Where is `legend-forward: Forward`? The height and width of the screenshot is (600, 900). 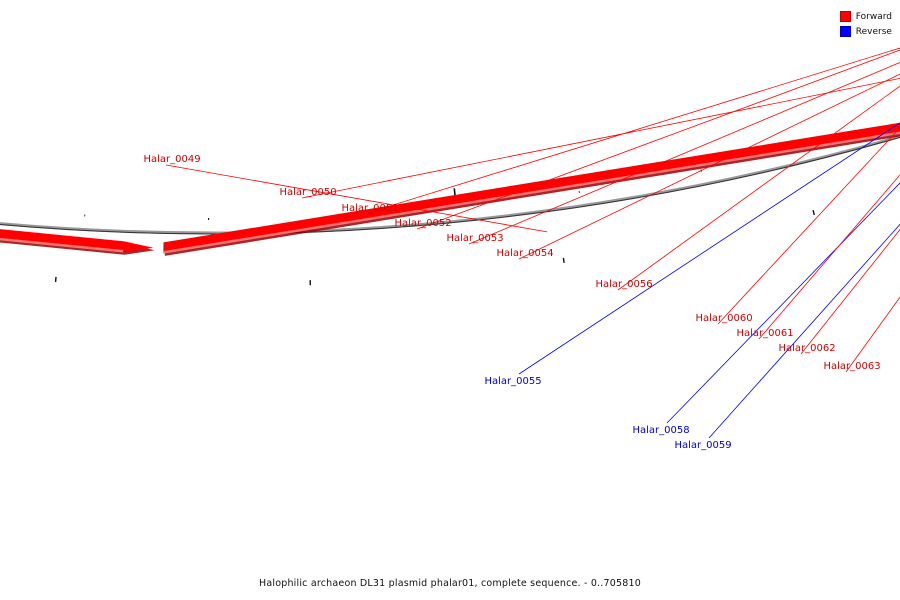
legend-forward: Forward is located at coordinates (865, 16).